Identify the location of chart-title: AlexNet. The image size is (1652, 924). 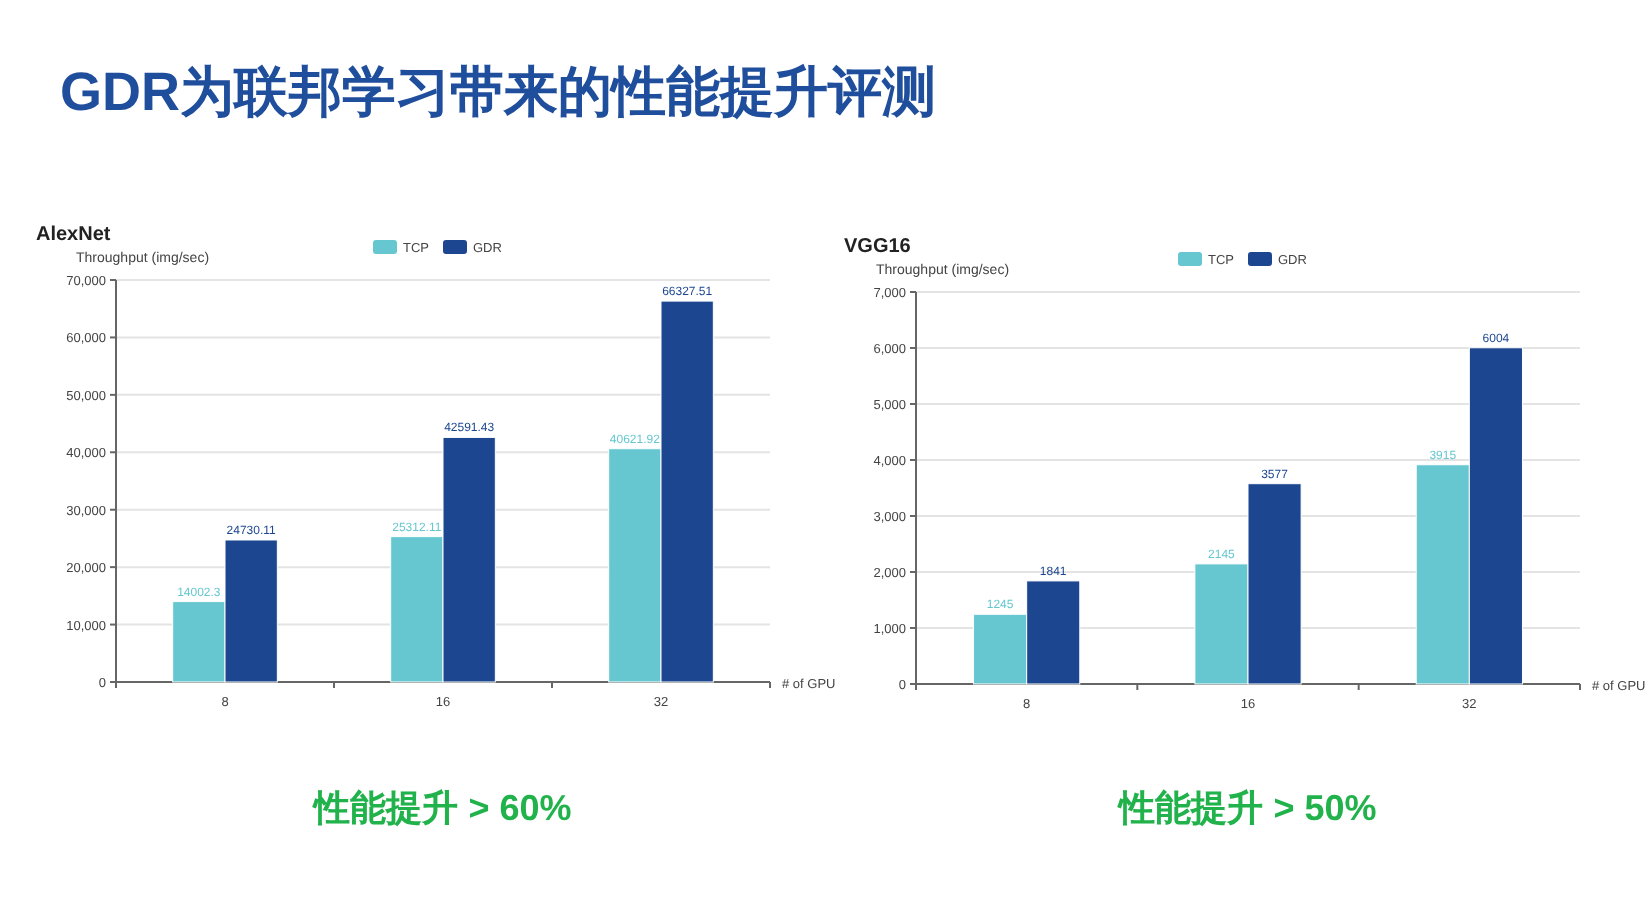
(74, 235).